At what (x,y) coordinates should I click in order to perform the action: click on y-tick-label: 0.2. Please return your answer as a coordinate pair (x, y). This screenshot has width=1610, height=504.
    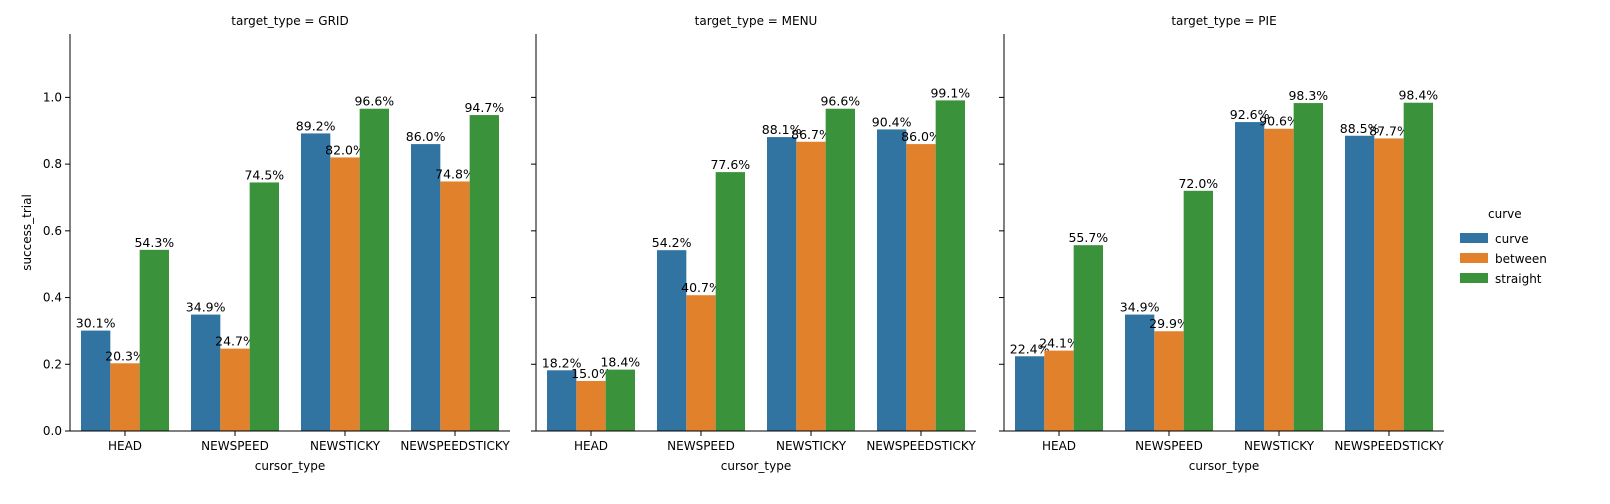
    Looking at the image, I should click on (52, 364).